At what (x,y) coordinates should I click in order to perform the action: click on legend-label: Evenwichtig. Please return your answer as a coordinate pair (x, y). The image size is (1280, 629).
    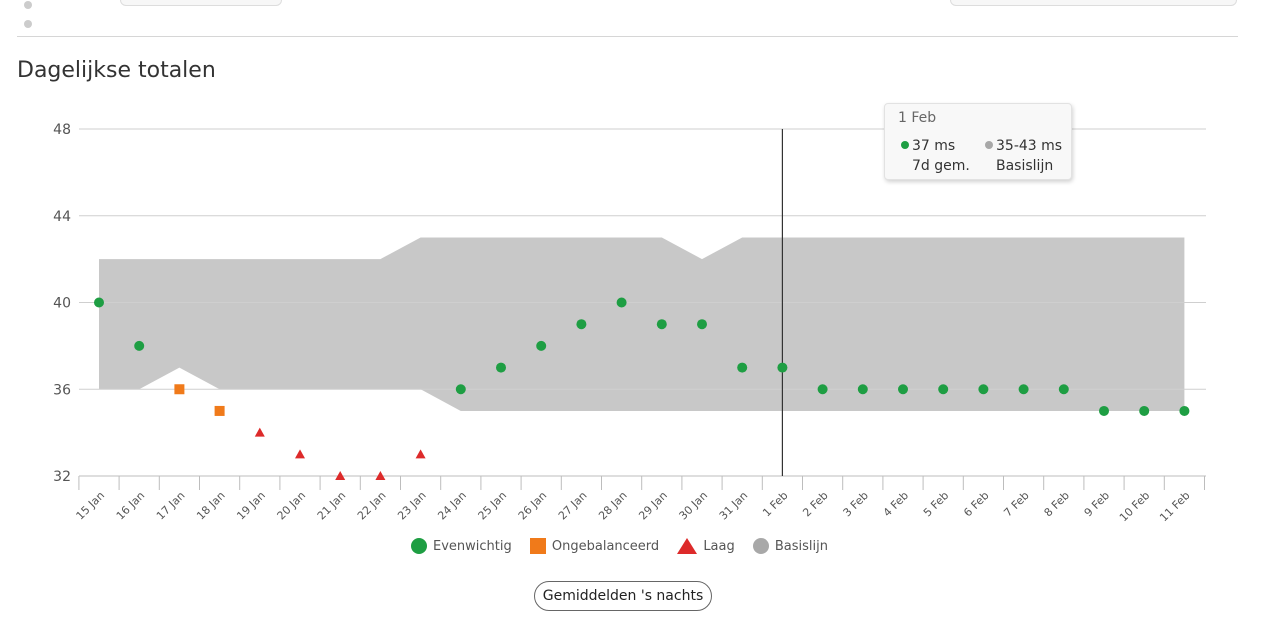
    Looking at the image, I should click on (472, 546).